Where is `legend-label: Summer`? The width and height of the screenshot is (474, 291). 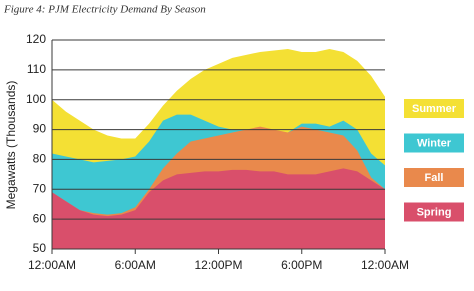
legend-label: Summer is located at coordinates (434, 109).